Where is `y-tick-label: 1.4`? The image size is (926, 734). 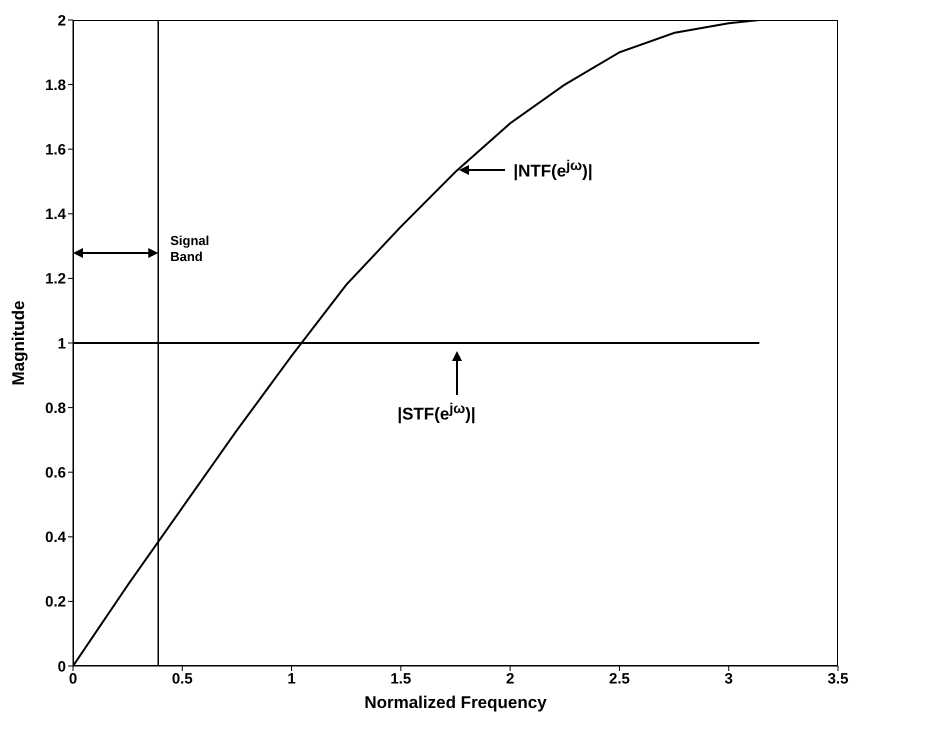
y-tick-label: 1.4 is located at coordinates (56, 215).